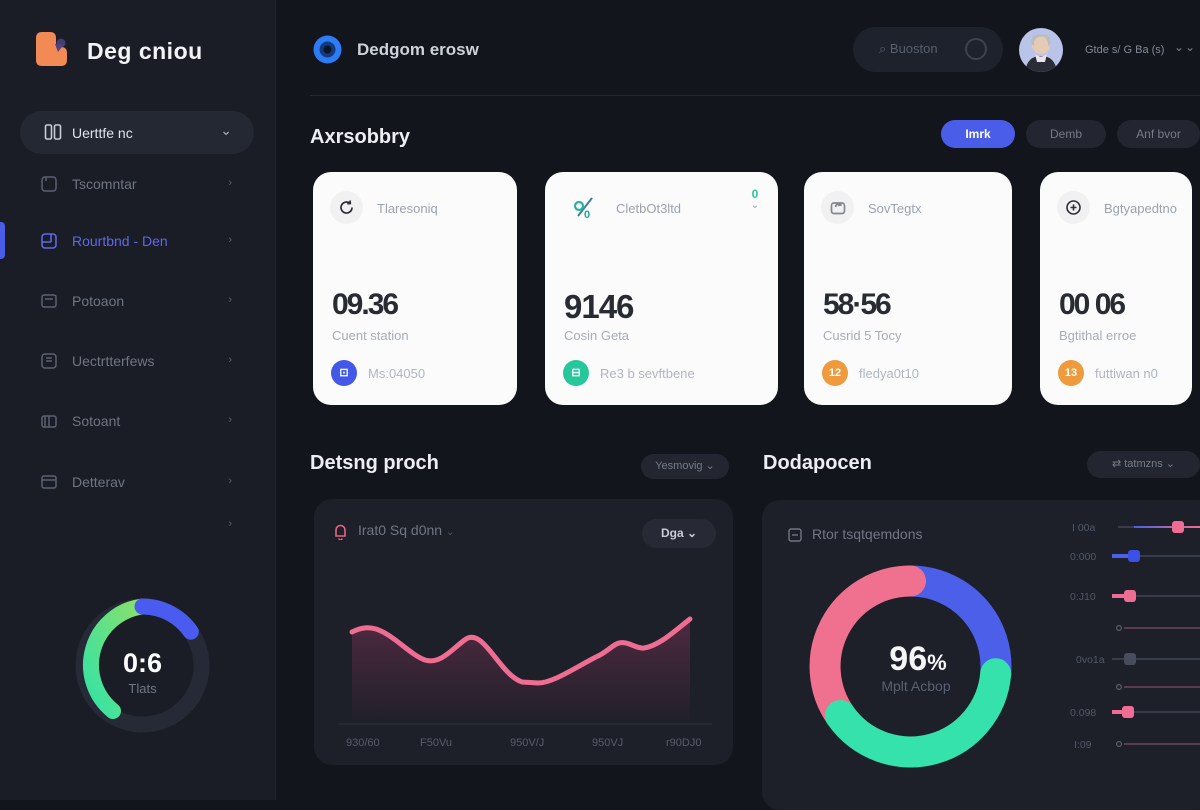  I want to click on svg-text: r90DJ0, so click(683, 743).